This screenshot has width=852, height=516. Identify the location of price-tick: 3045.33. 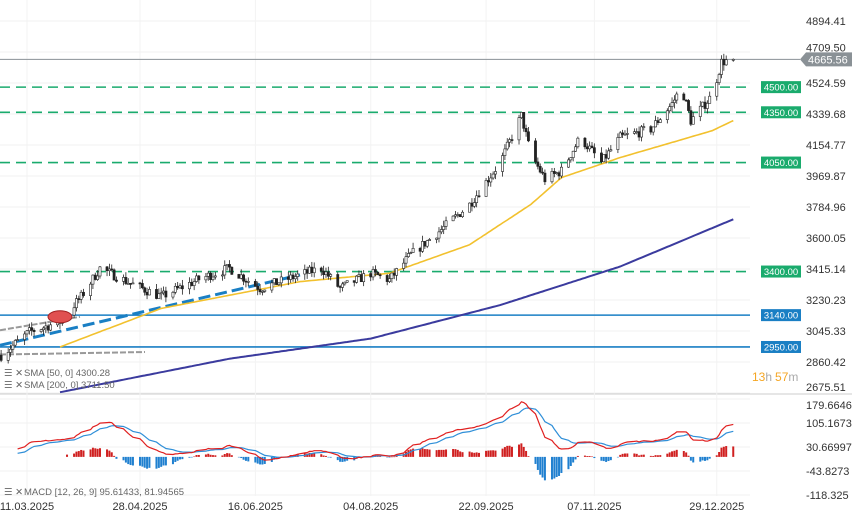
(826, 332).